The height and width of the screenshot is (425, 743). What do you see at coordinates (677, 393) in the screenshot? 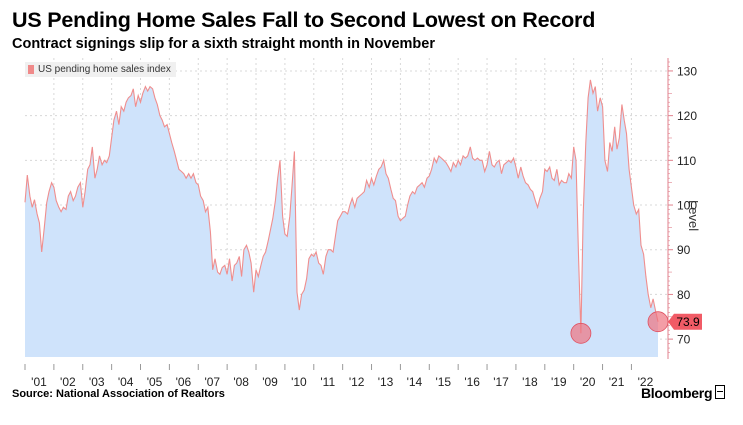
I see `brand-name: Bloomberg` at bounding box center [677, 393].